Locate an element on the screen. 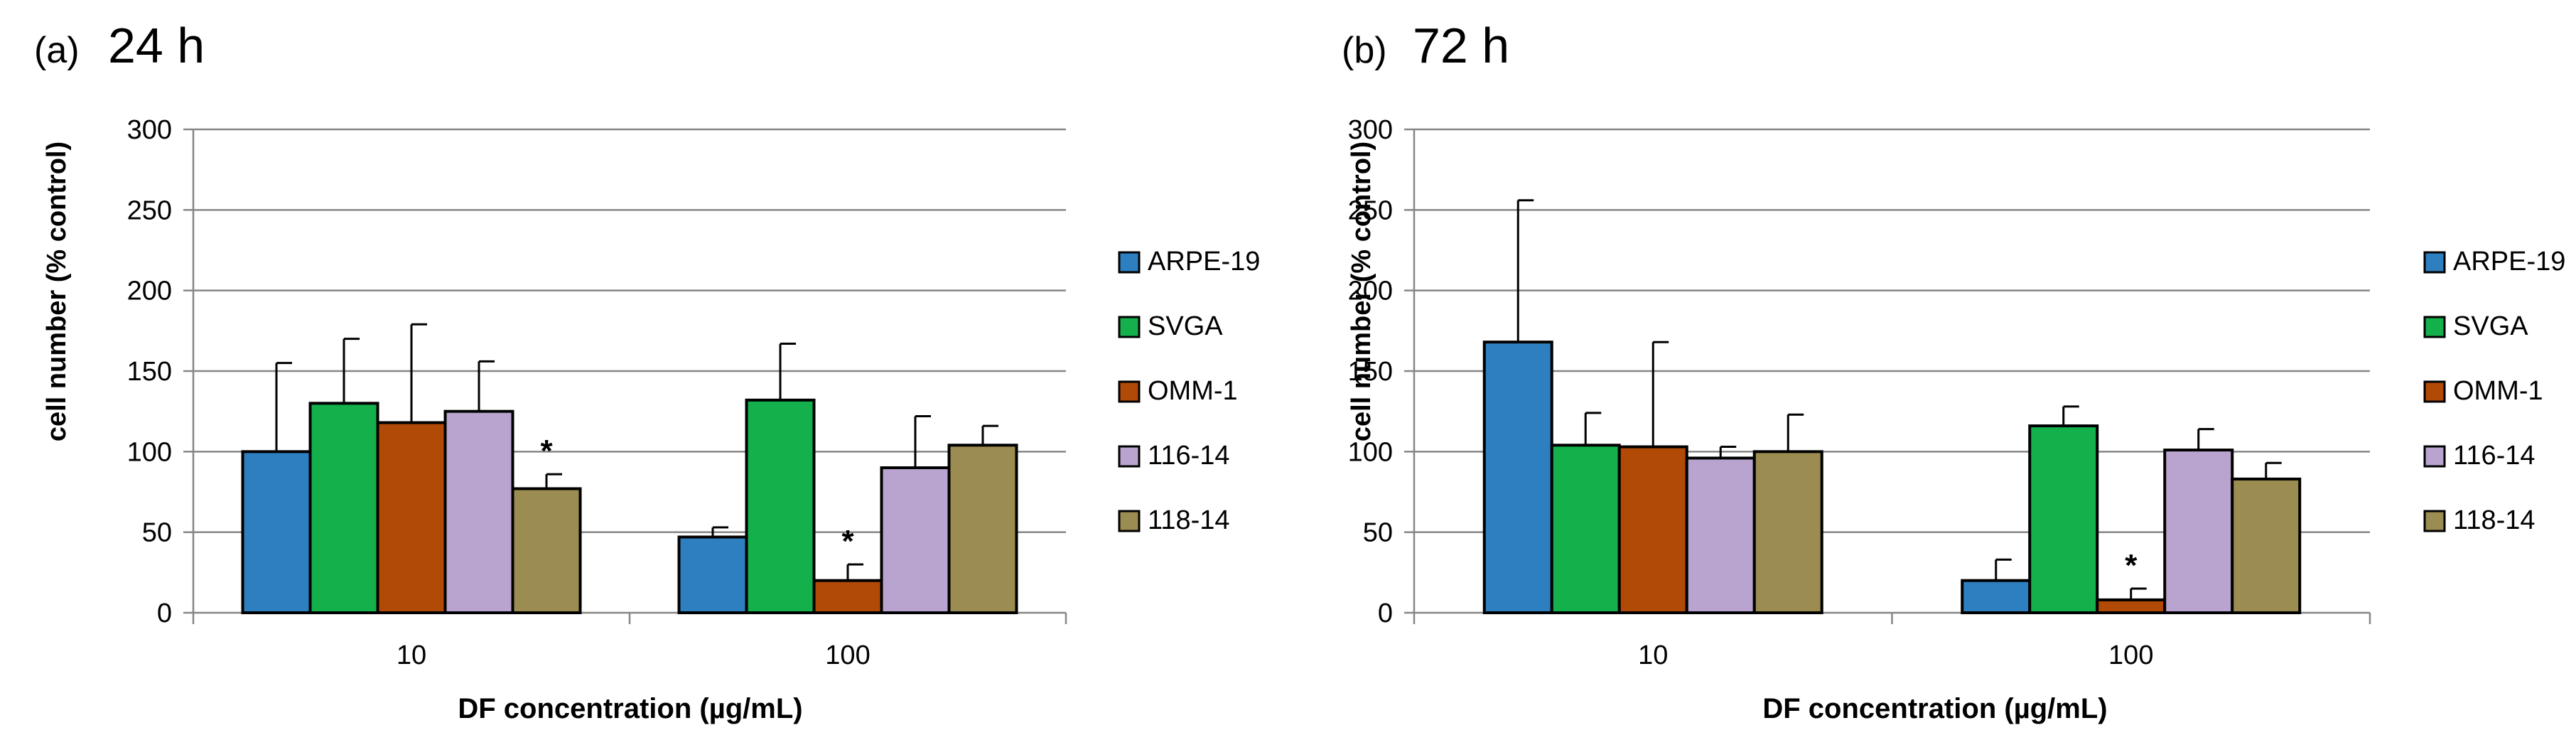 This screenshot has width=2576, height=740. panel-label: (b) is located at coordinates (1364, 50).